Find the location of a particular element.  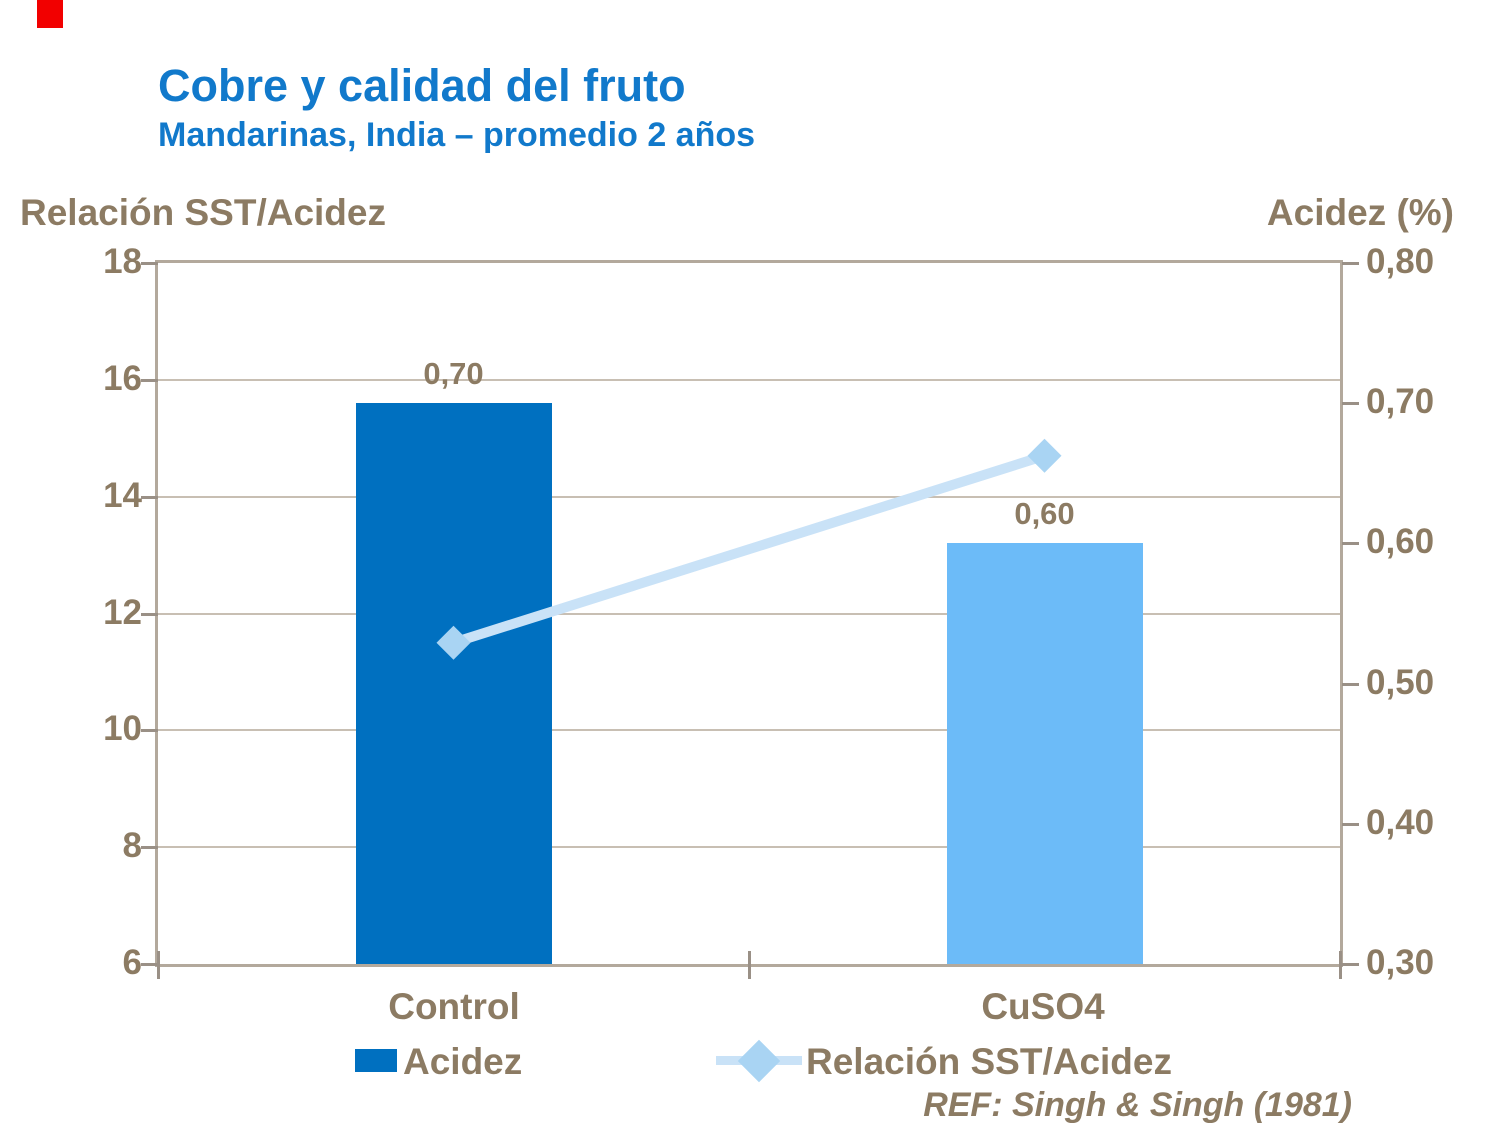

reference-citation: REF: Singh & Singh (1981) is located at coordinates (1137, 1105).